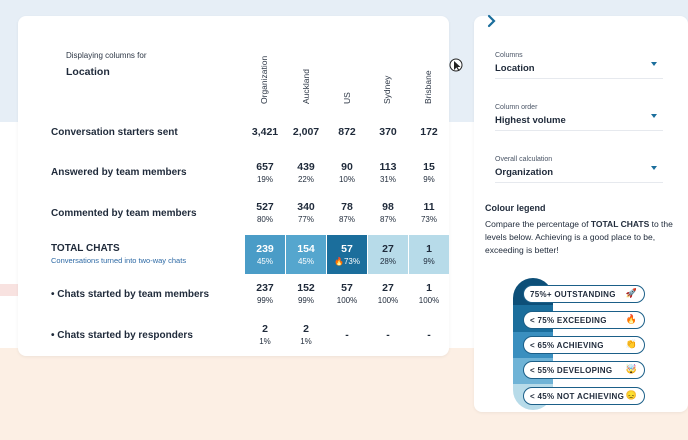  Describe the element at coordinates (88, 72) in the screenshot. I see `displaying-value: Location` at that location.